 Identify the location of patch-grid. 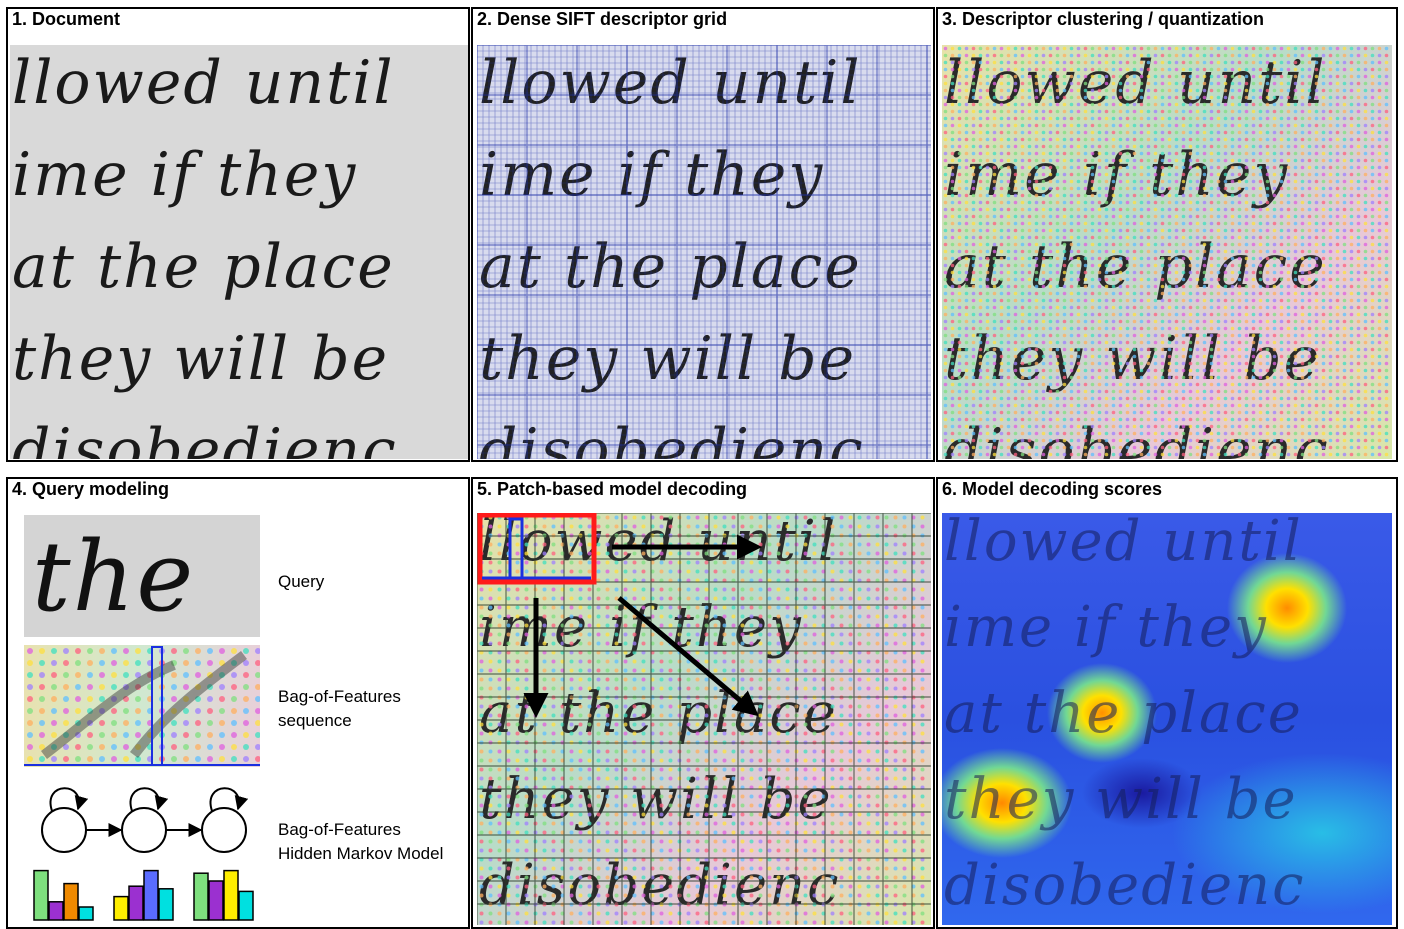
(704, 719).